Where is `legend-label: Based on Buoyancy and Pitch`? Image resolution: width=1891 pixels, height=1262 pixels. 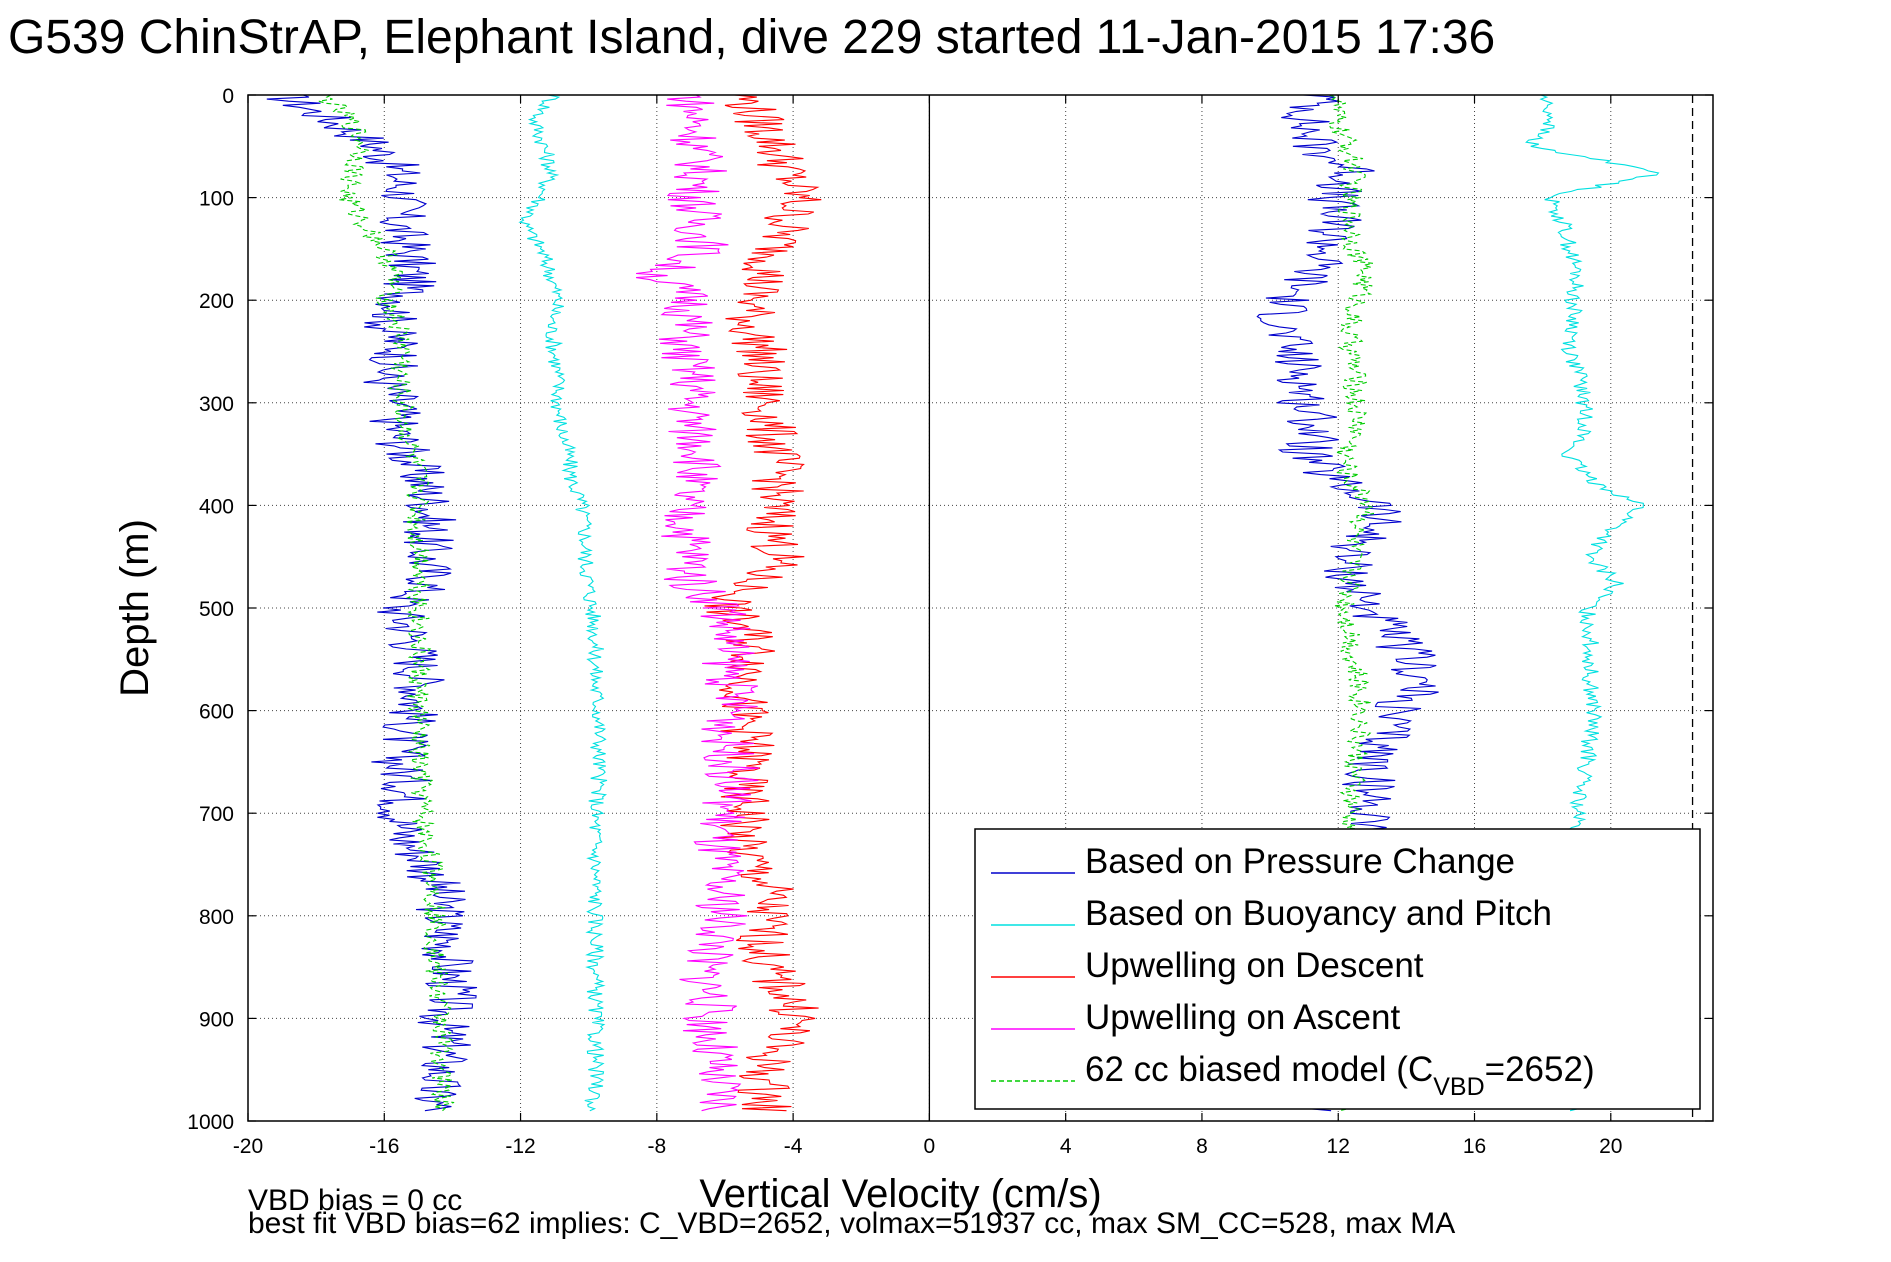 legend-label: Based on Buoyancy and Pitch is located at coordinates (1318, 913).